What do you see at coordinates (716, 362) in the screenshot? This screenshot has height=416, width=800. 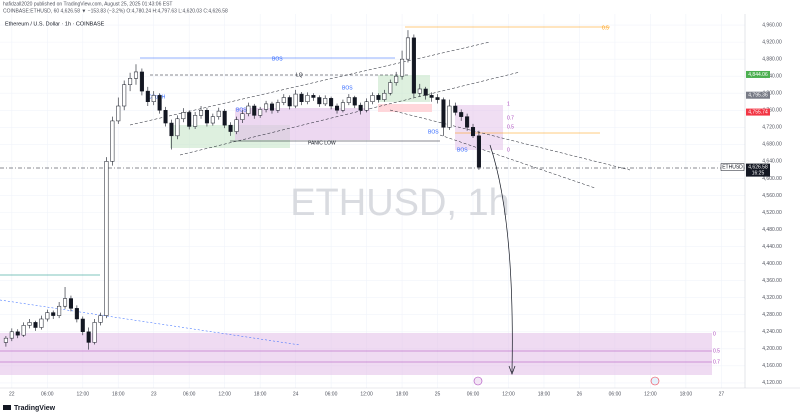 I see `zone-label: 0.7` at bounding box center [716, 362].